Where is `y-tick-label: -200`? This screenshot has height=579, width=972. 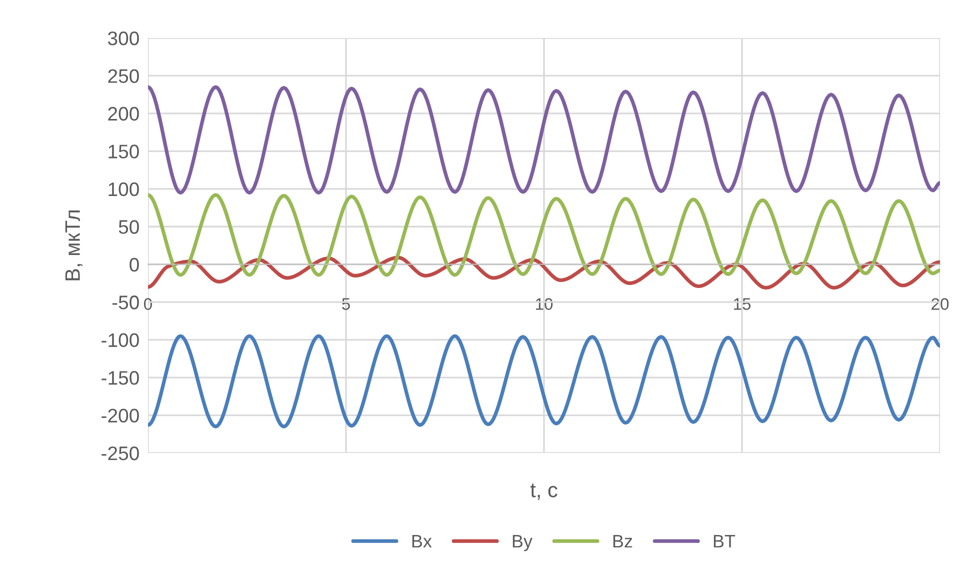
y-tick-label: -200 is located at coordinates (120, 415).